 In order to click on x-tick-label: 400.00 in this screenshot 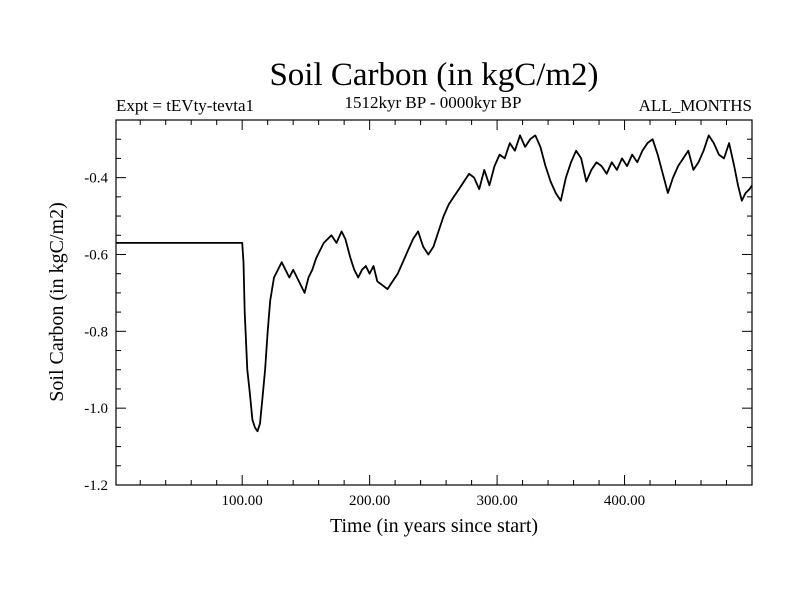, I will do `click(624, 501)`.